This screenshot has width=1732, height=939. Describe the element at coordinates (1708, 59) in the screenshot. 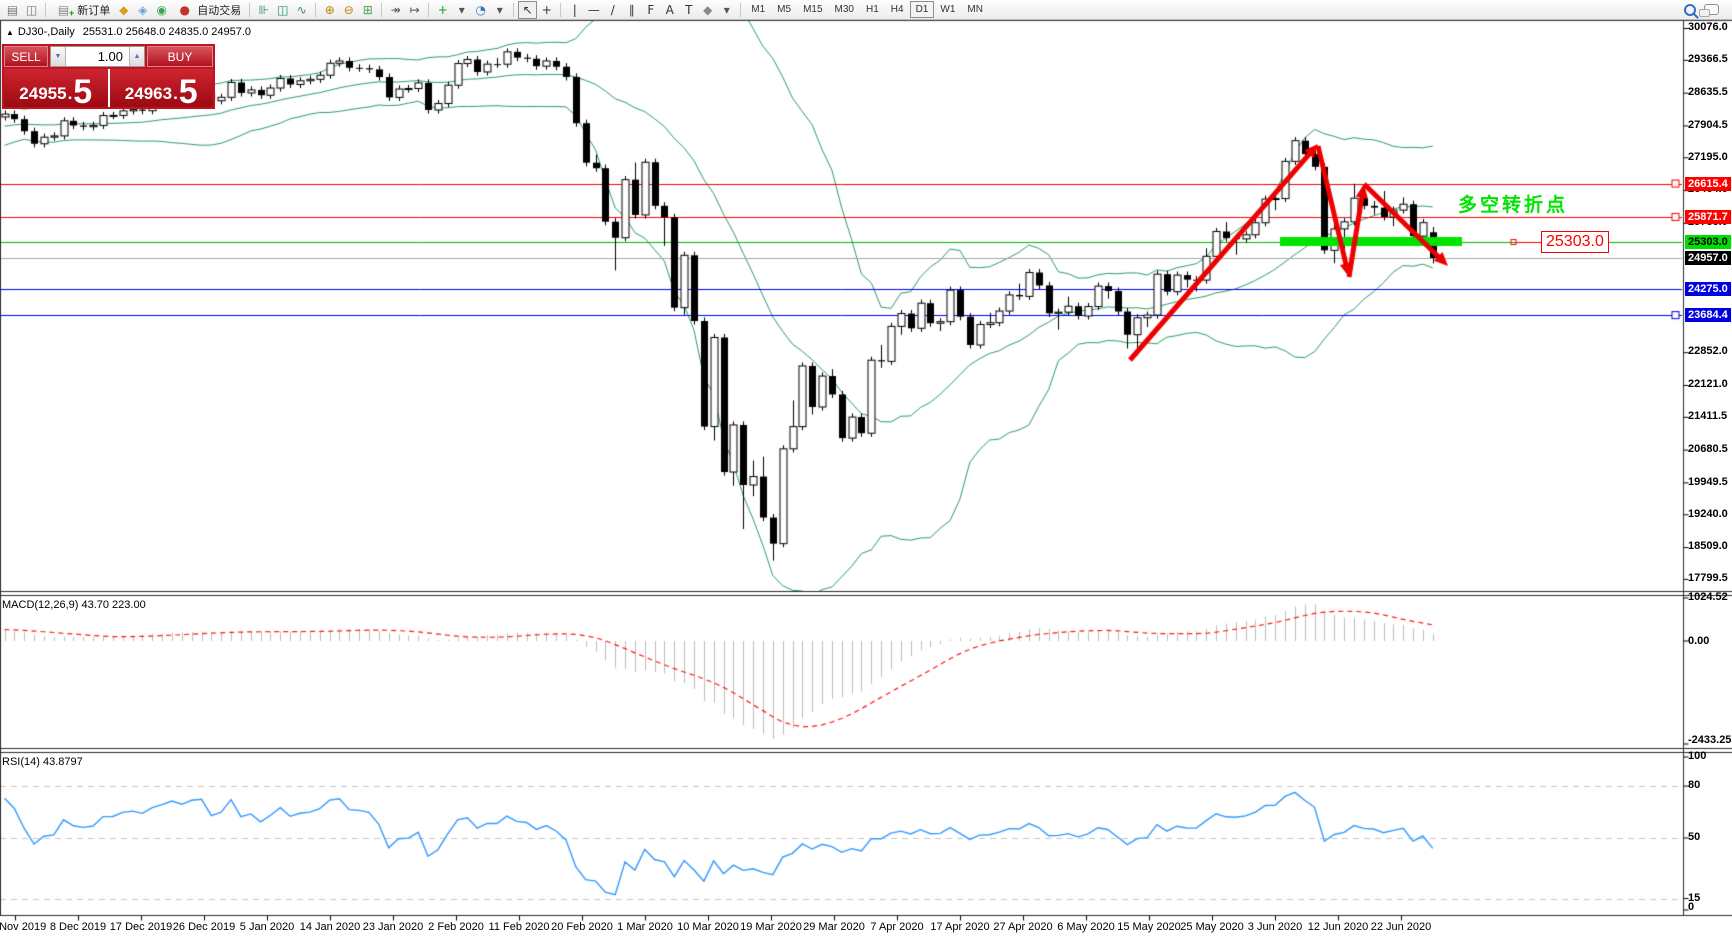

I see `price-tick-label: 29366.5` at that location.